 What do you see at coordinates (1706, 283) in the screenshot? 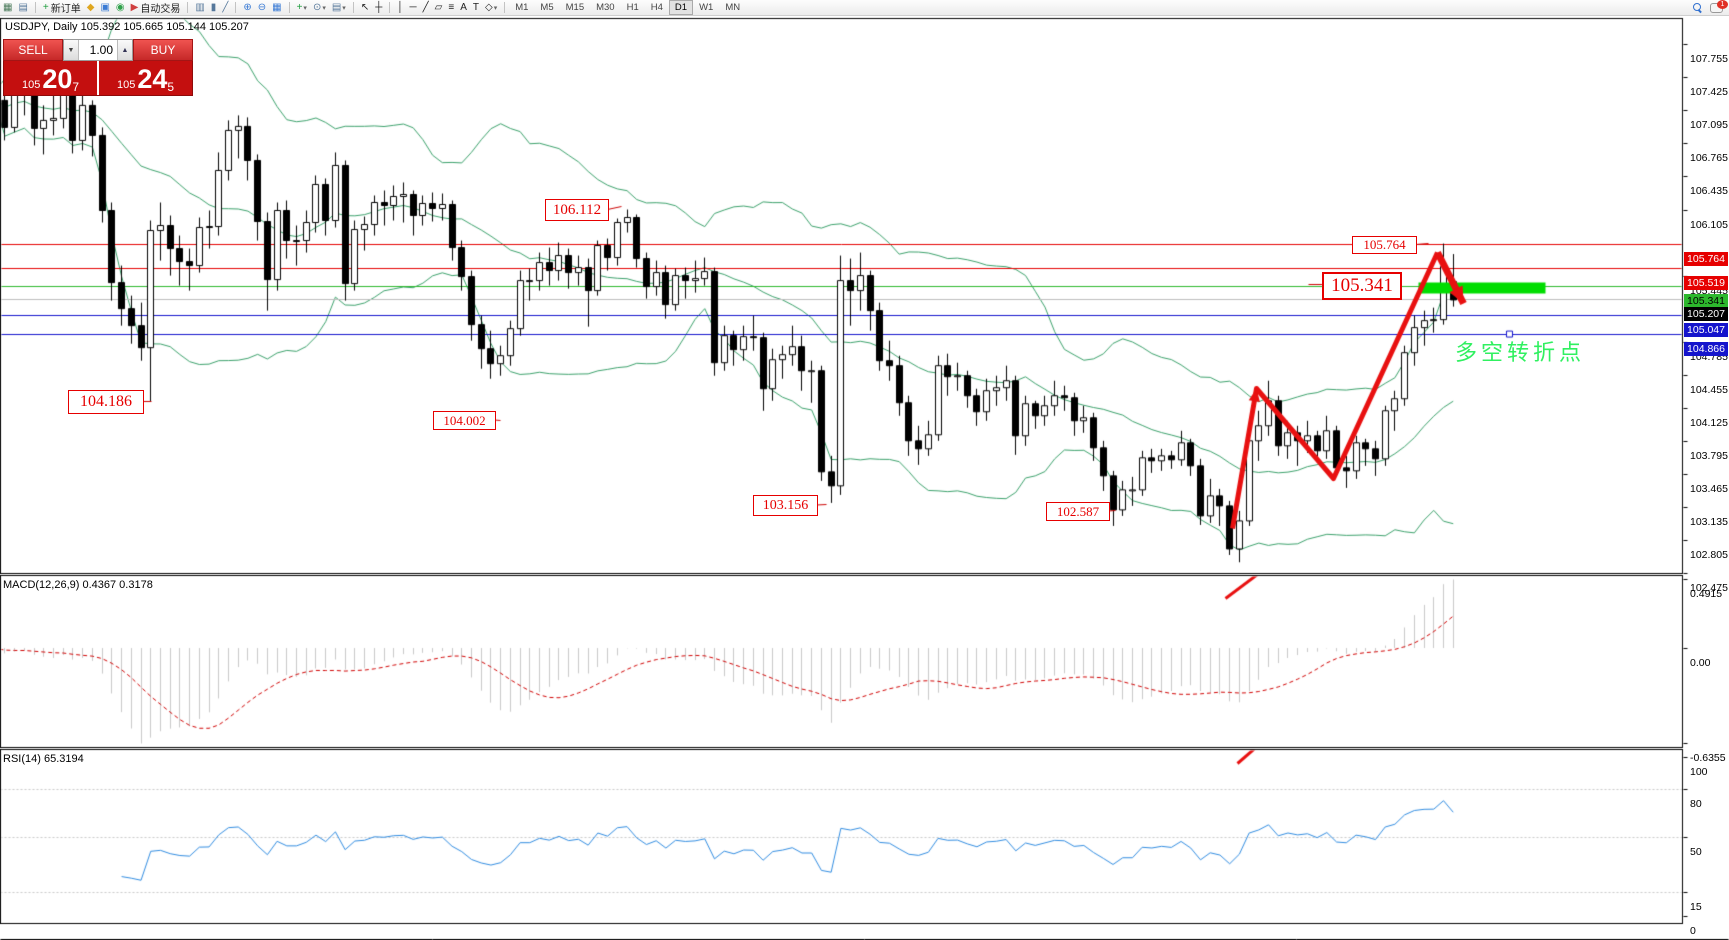
I see `price-tag-105-519: 105.519` at bounding box center [1706, 283].